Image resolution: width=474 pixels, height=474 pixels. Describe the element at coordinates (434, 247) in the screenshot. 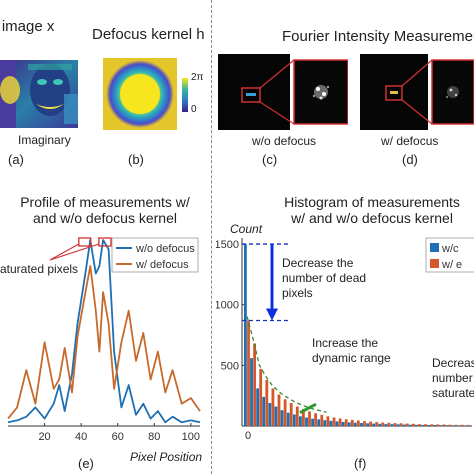

I see `histogram-legend-swatch` at that location.